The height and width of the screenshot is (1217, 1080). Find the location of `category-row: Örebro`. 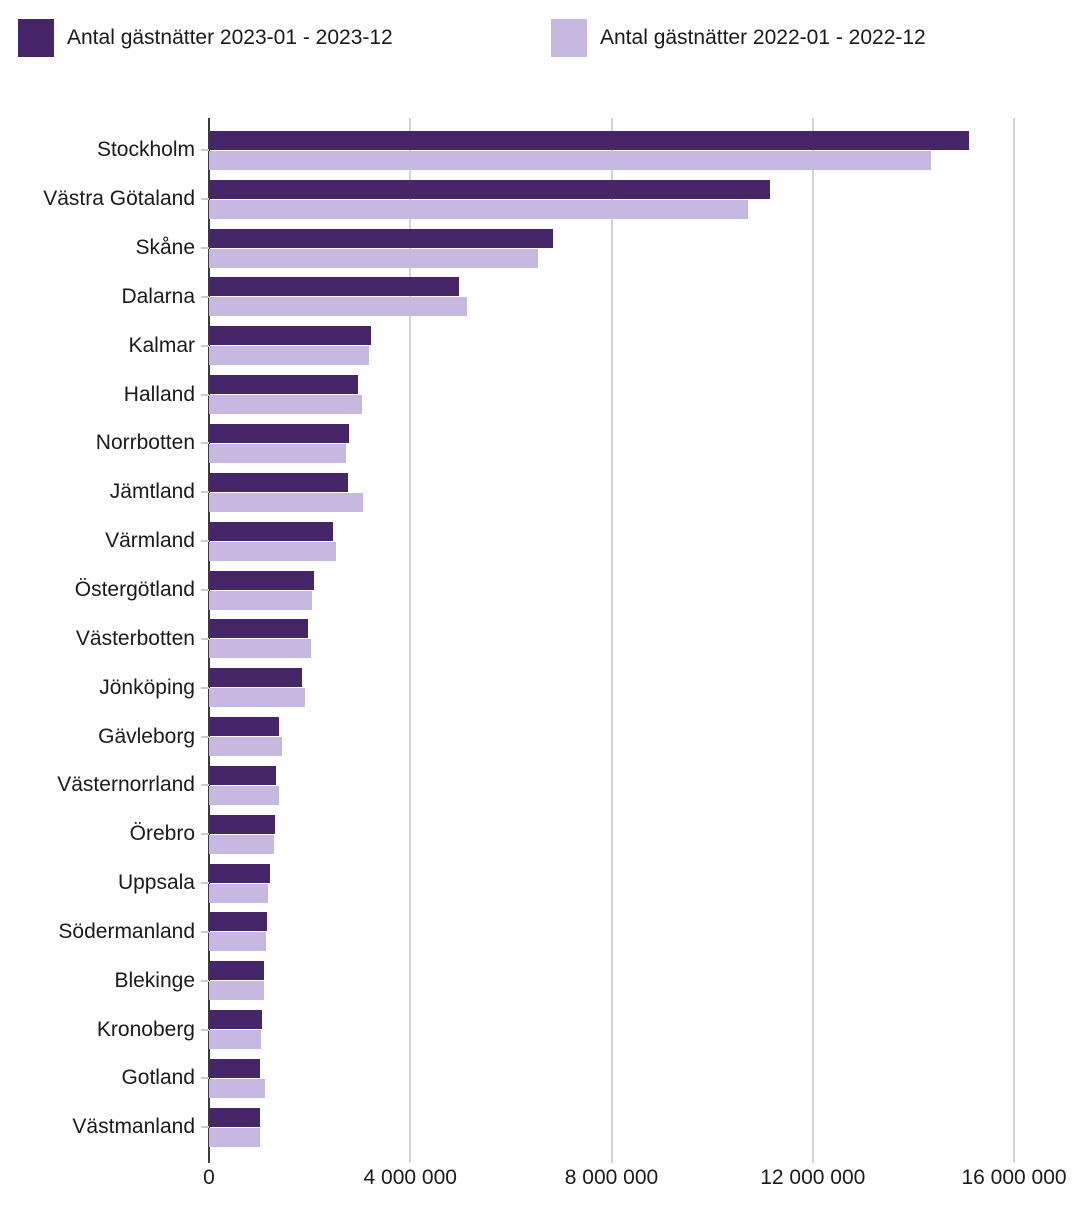

category-row: Örebro is located at coordinates (540, 834).